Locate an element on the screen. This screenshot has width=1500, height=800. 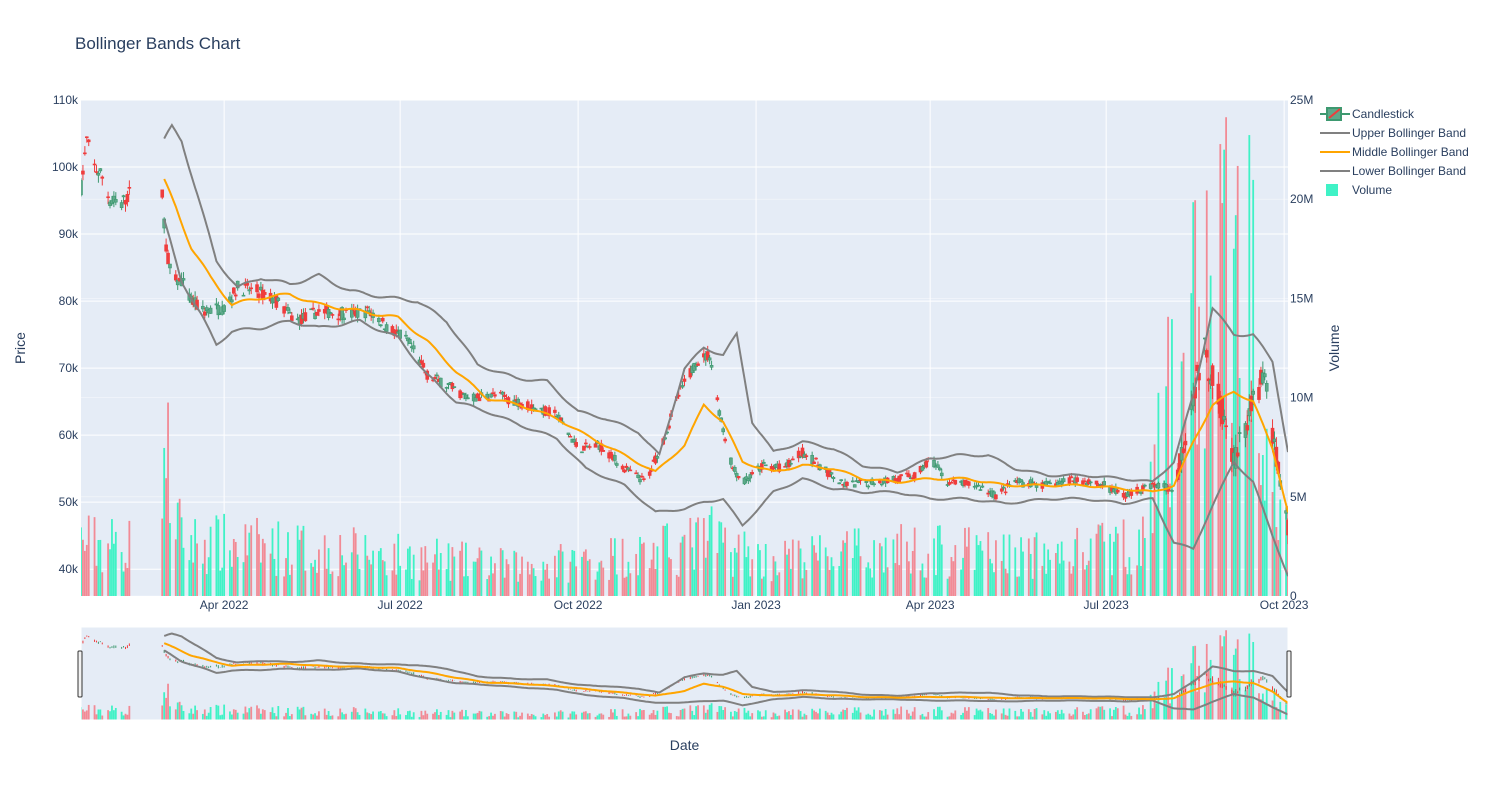
legend-item-volume: Volume is located at coordinates (1393, 189).